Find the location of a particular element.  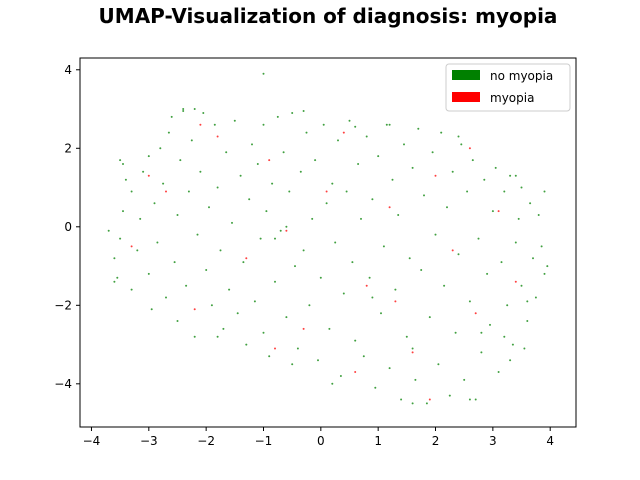

x-tick-label: 4 is located at coordinates (550, 441).